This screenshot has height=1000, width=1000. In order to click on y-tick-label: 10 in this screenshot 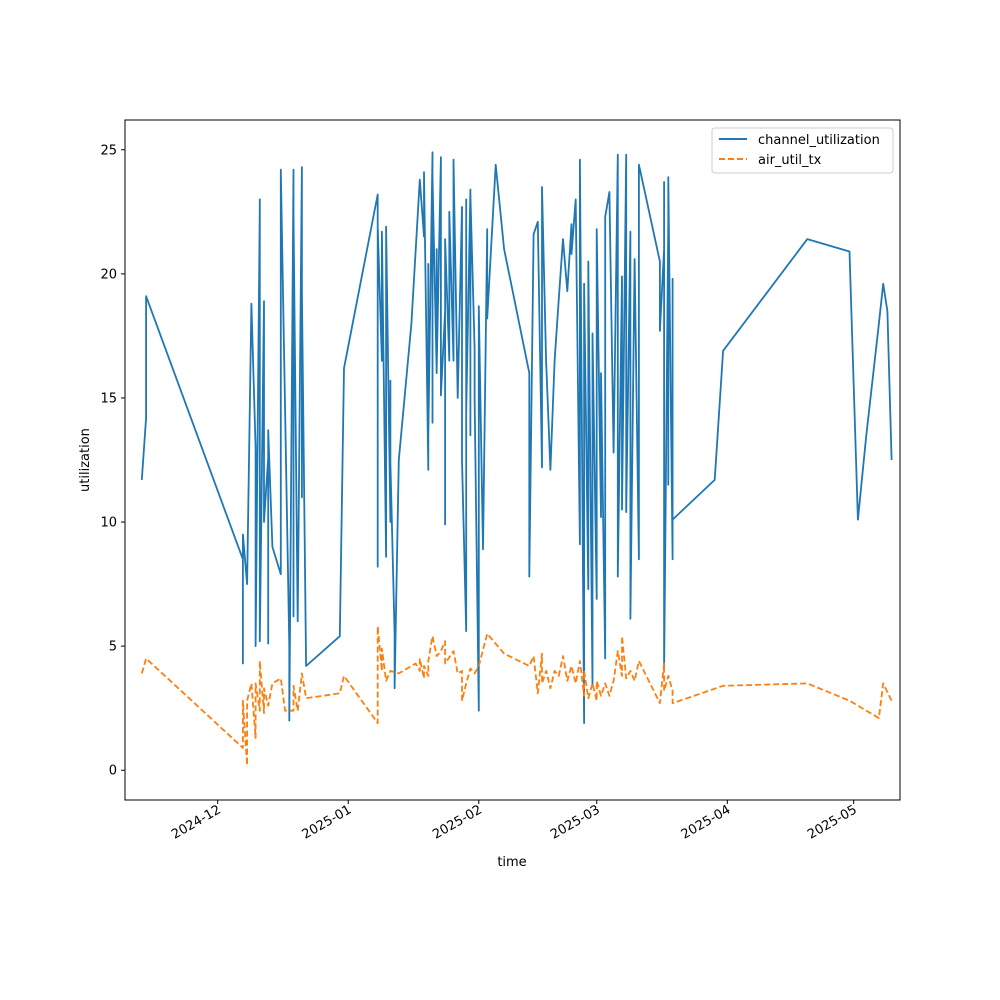, I will do `click(108, 523)`.